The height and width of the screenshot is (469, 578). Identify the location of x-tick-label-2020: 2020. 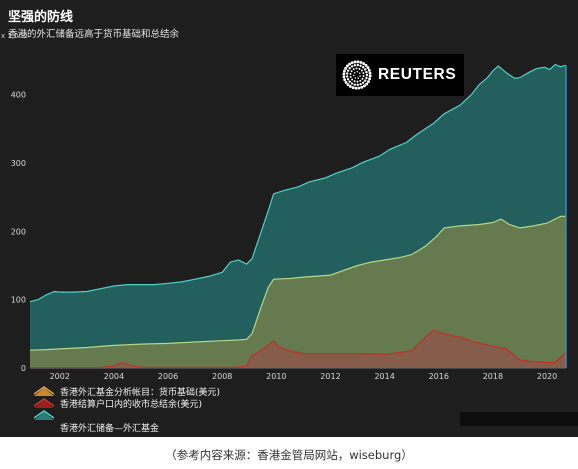
(547, 376).